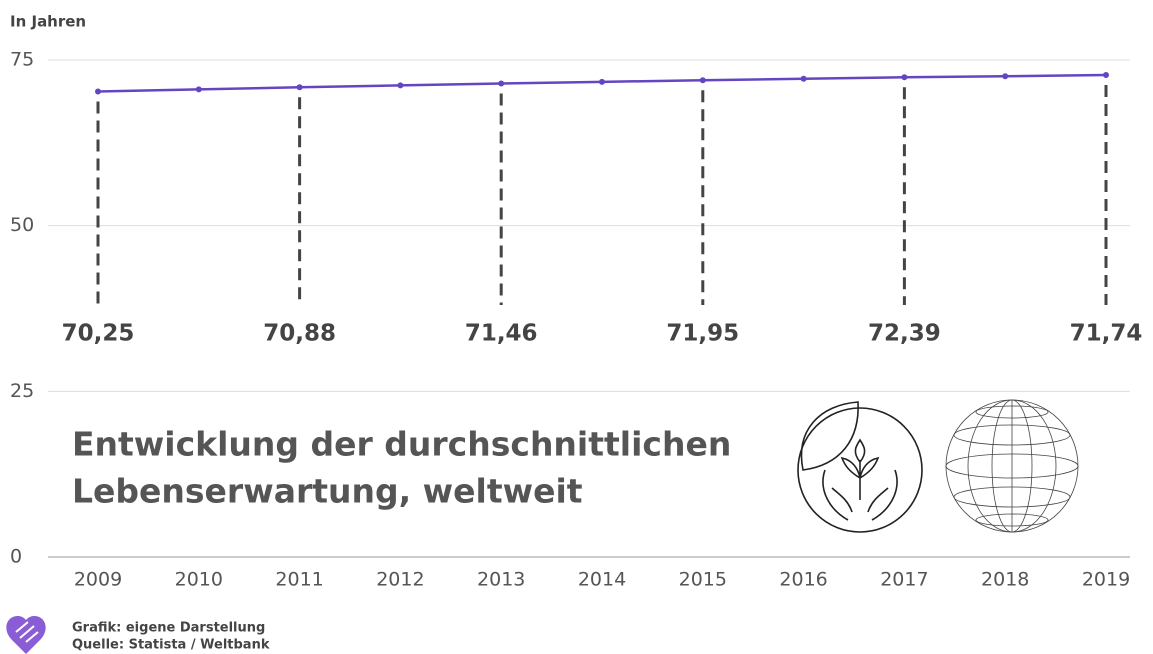  What do you see at coordinates (401, 444) in the screenshot?
I see `title-line: Entwicklung der durchschnittlichen` at bounding box center [401, 444].